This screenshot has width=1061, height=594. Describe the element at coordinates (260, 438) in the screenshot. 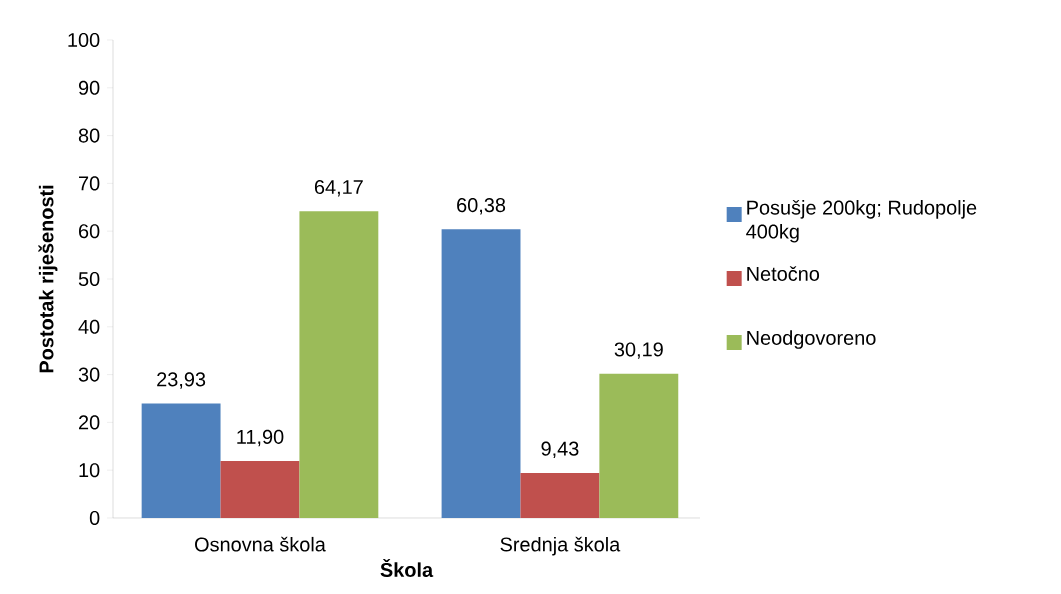

I see `data-label: 11,90` at that location.